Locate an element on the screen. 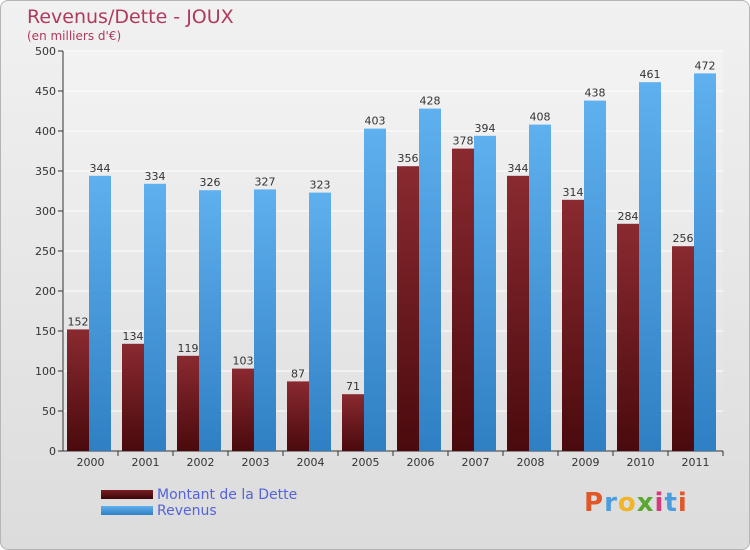  x-tick-label: 2005 is located at coordinates (366, 462).